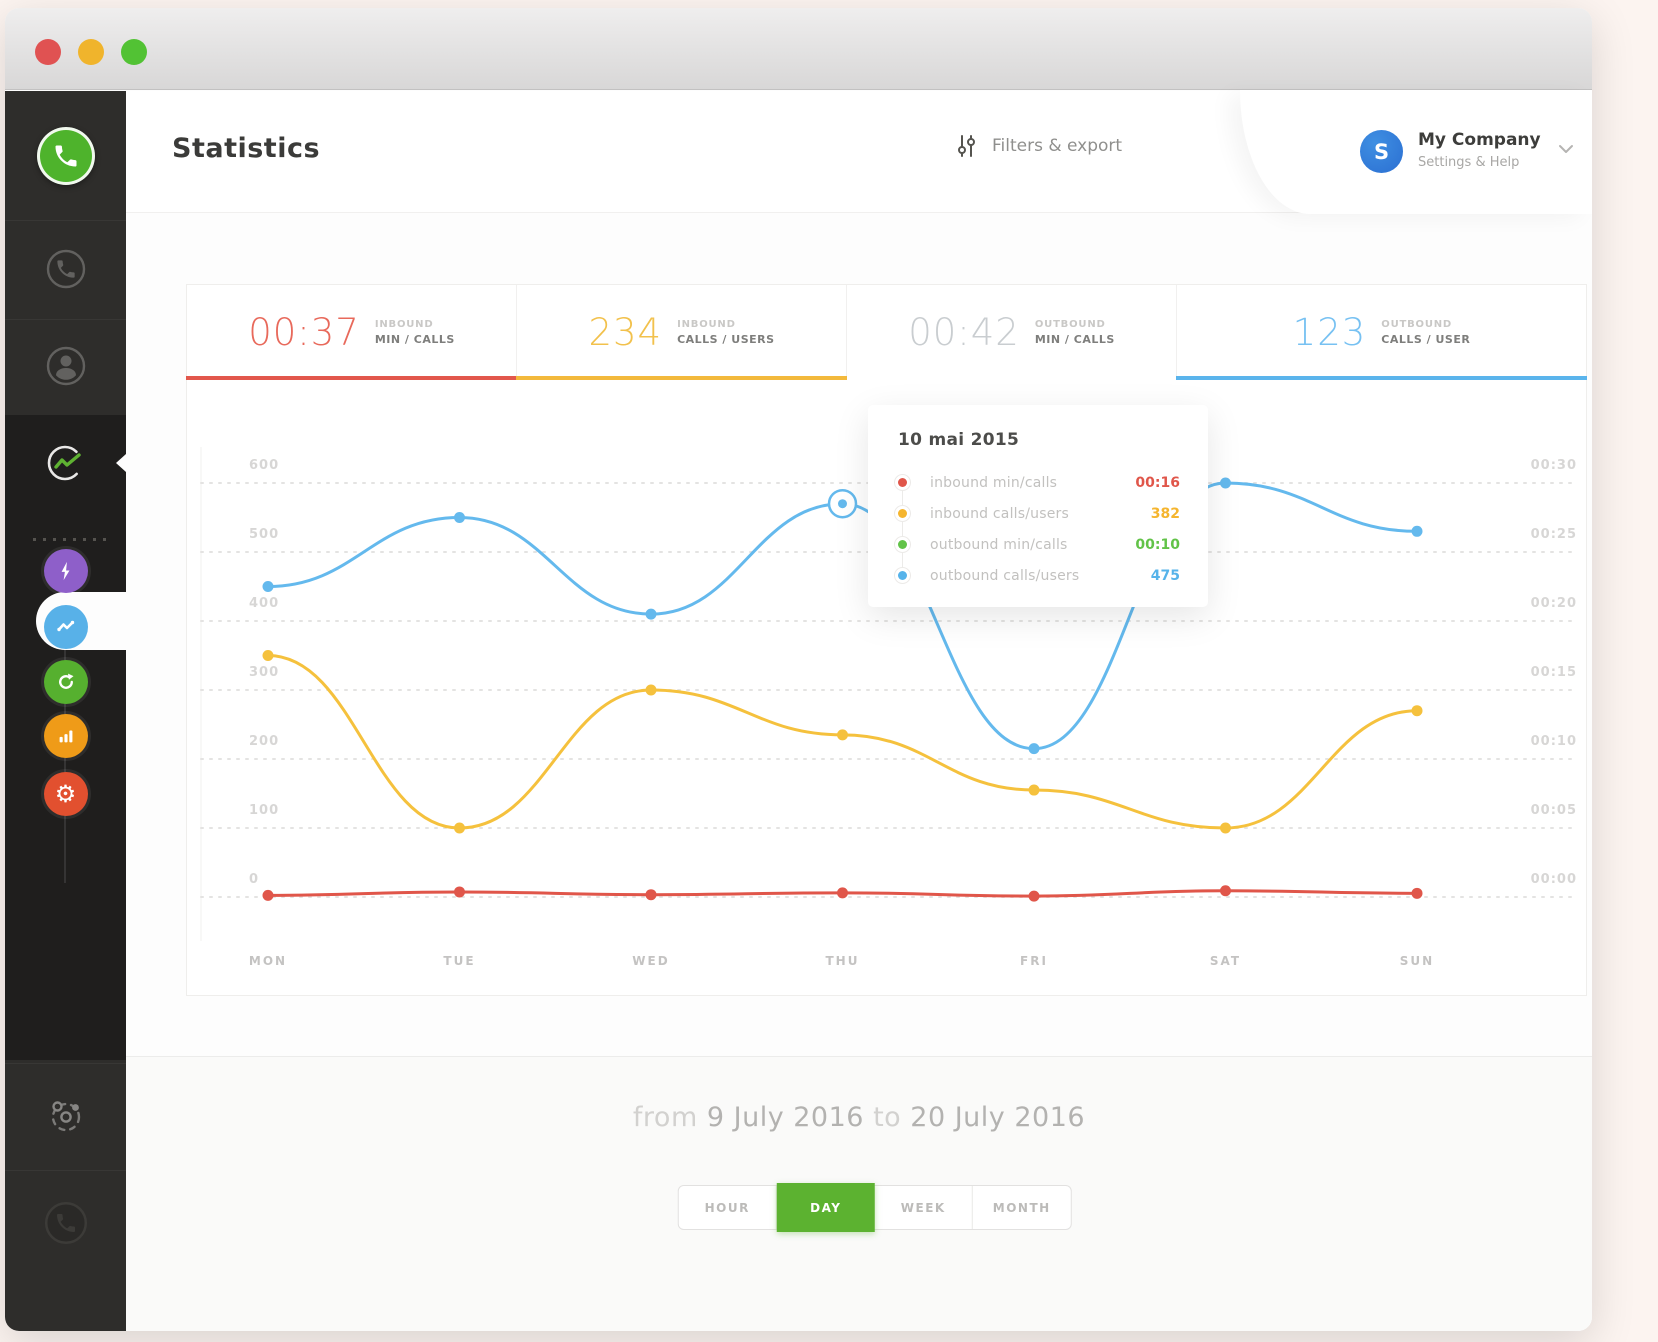  I want to click on svg-text: 00:30, so click(1554, 465).